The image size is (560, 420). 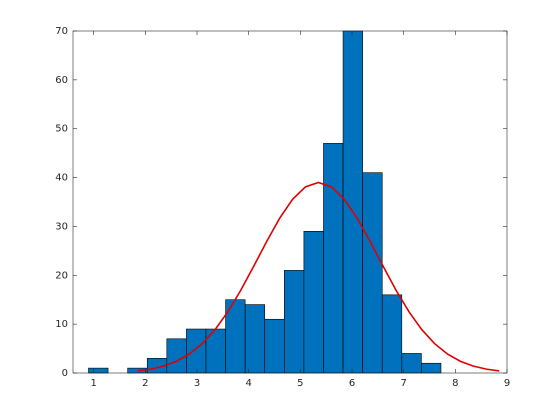 I want to click on y-tick-label: 10, so click(x=61, y=324).